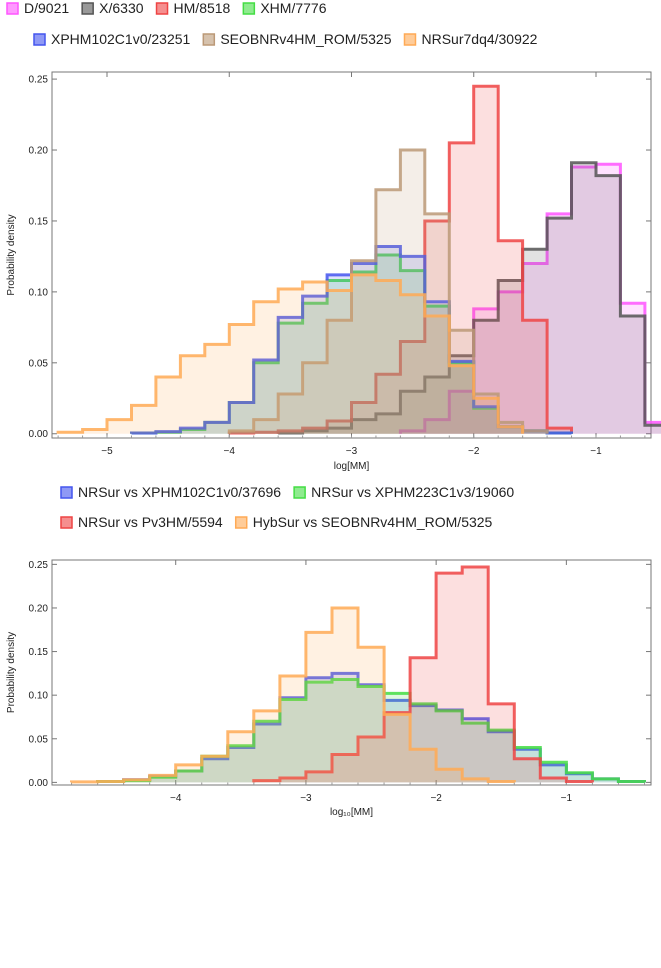  I want to click on legend-label: X/6330, so click(121, 8).